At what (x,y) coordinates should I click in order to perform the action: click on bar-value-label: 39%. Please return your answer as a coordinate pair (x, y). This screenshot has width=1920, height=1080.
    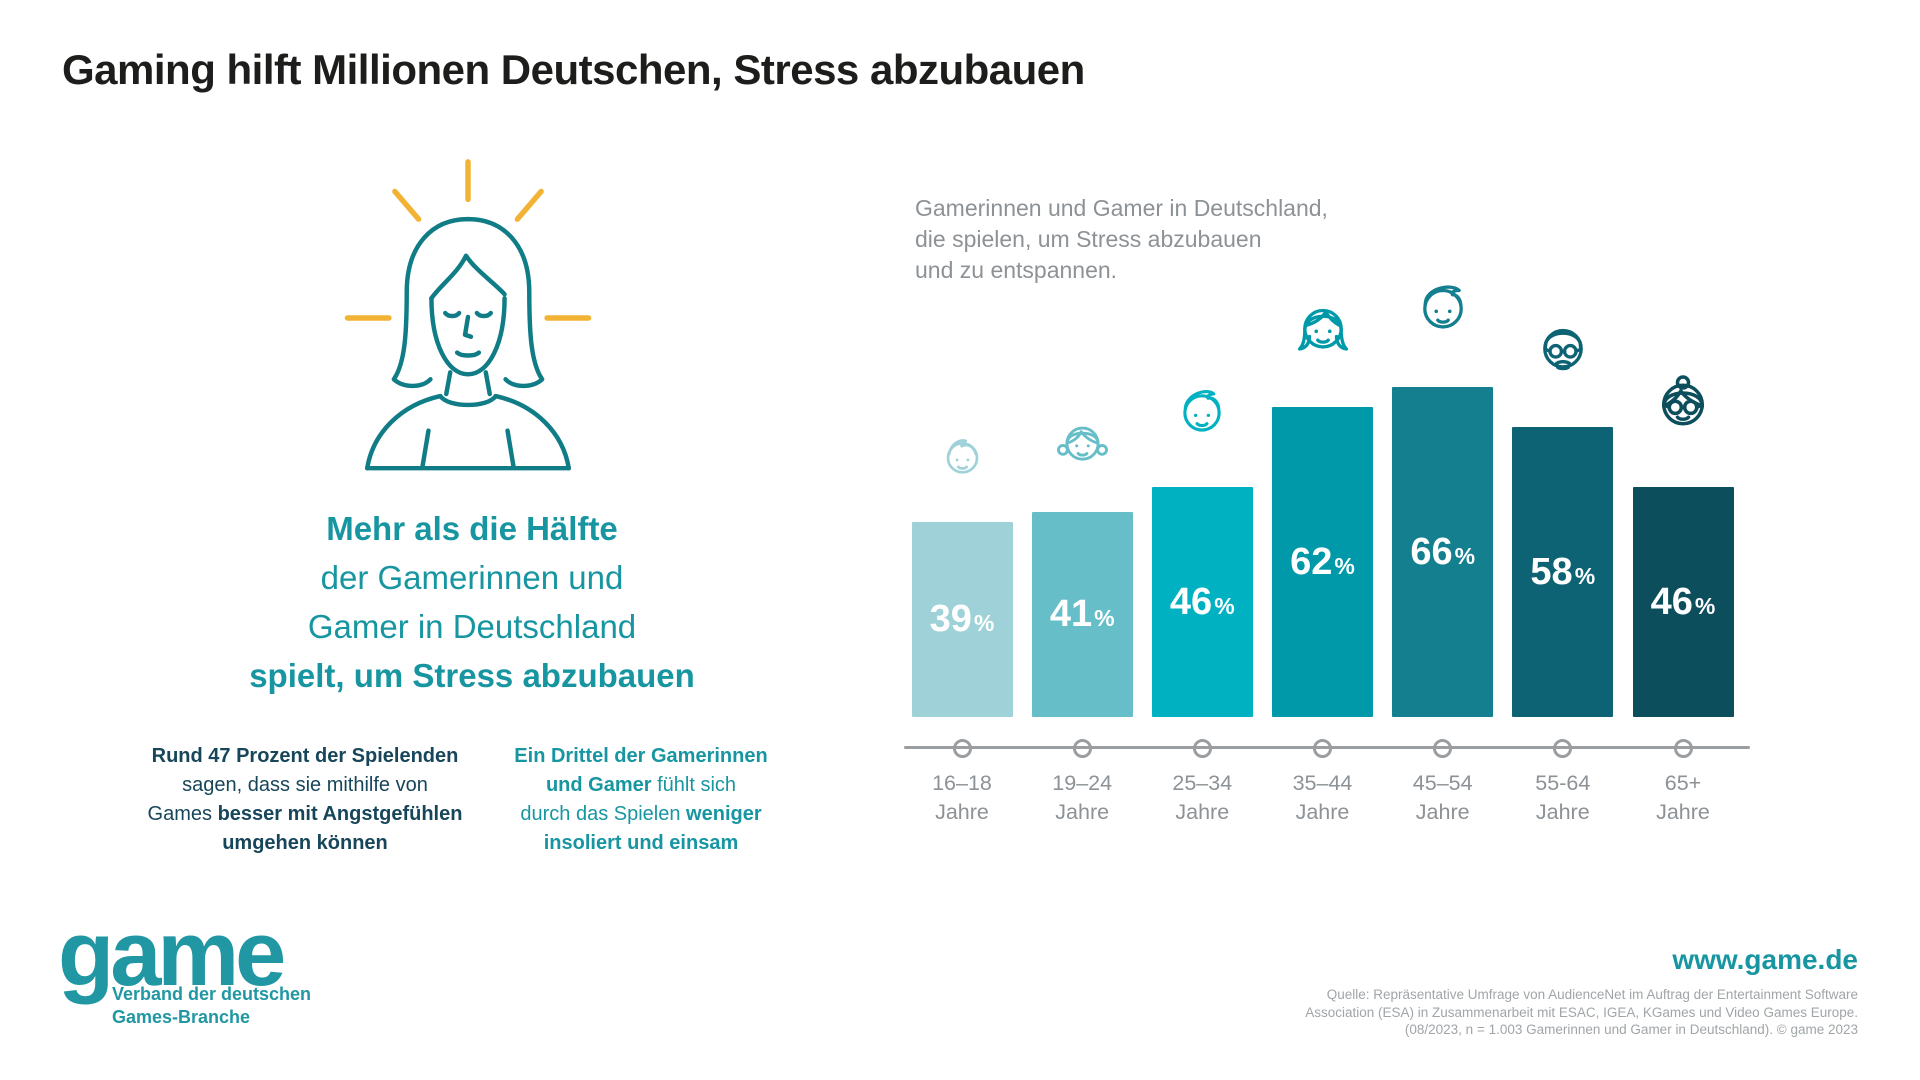
    Looking at the image, I should click on (962, 619).